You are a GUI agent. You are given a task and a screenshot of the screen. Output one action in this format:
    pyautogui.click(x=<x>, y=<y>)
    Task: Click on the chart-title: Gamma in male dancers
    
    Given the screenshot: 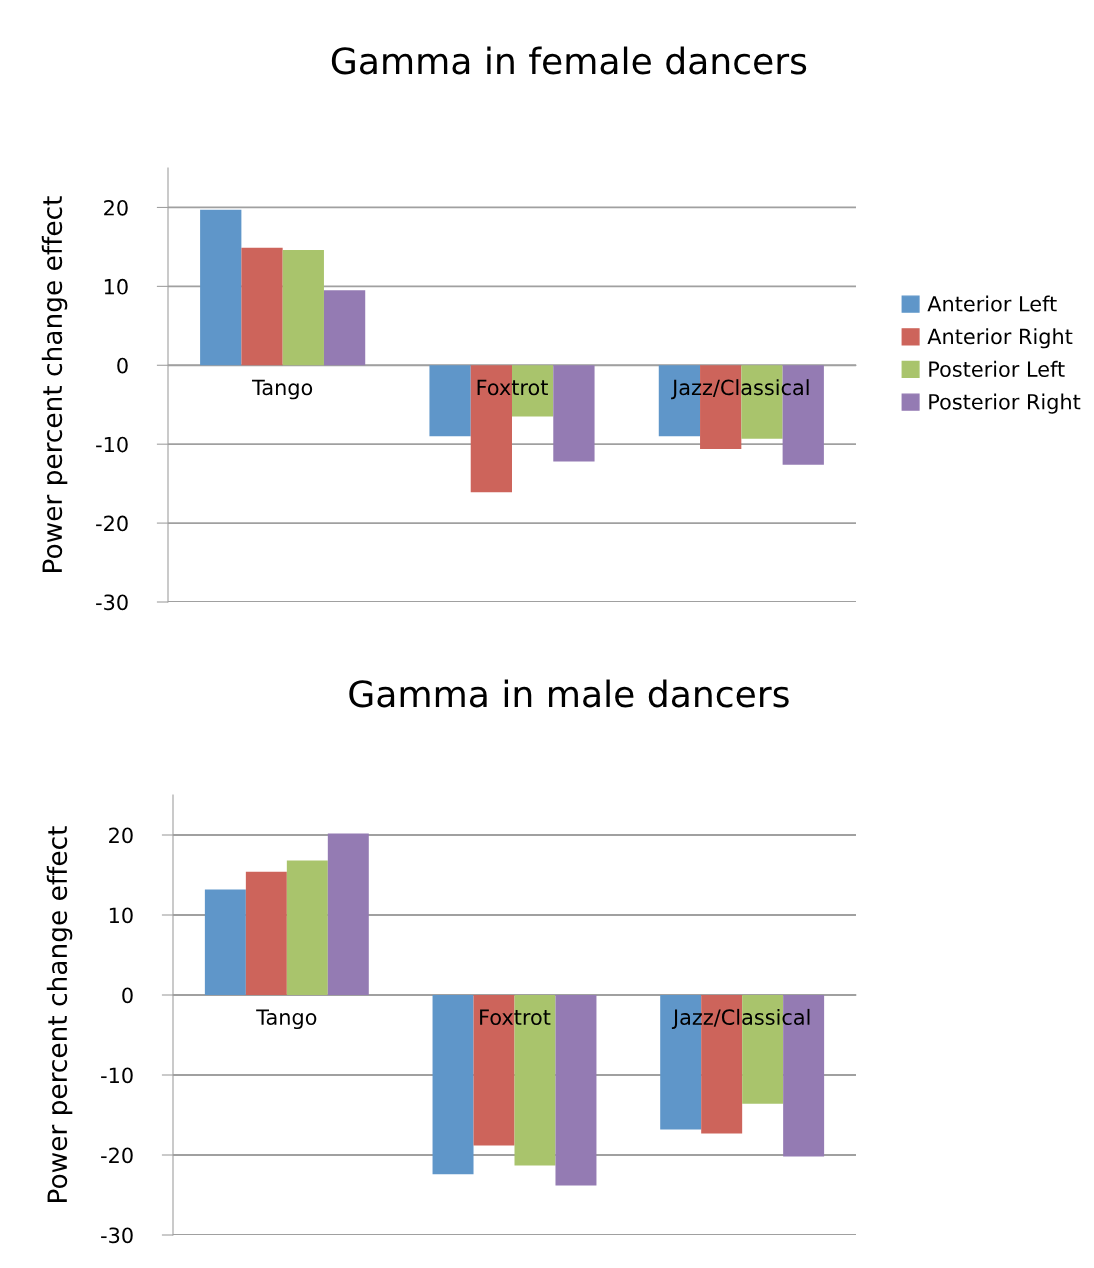 What is the action you would take?
    pyautogui.click(x=569, y=693)
    